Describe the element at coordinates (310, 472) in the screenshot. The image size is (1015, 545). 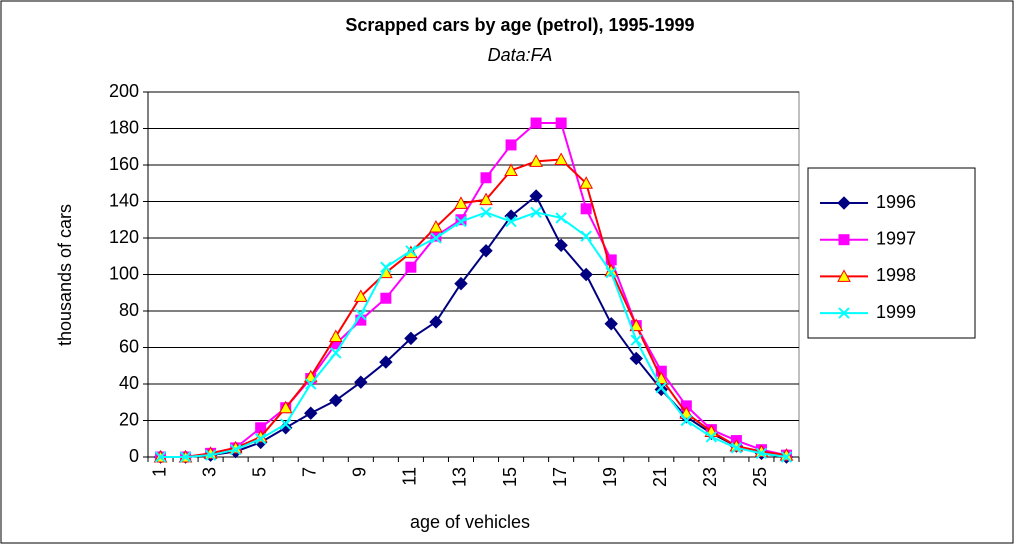
I see `x-tick-label: 7` at that location.